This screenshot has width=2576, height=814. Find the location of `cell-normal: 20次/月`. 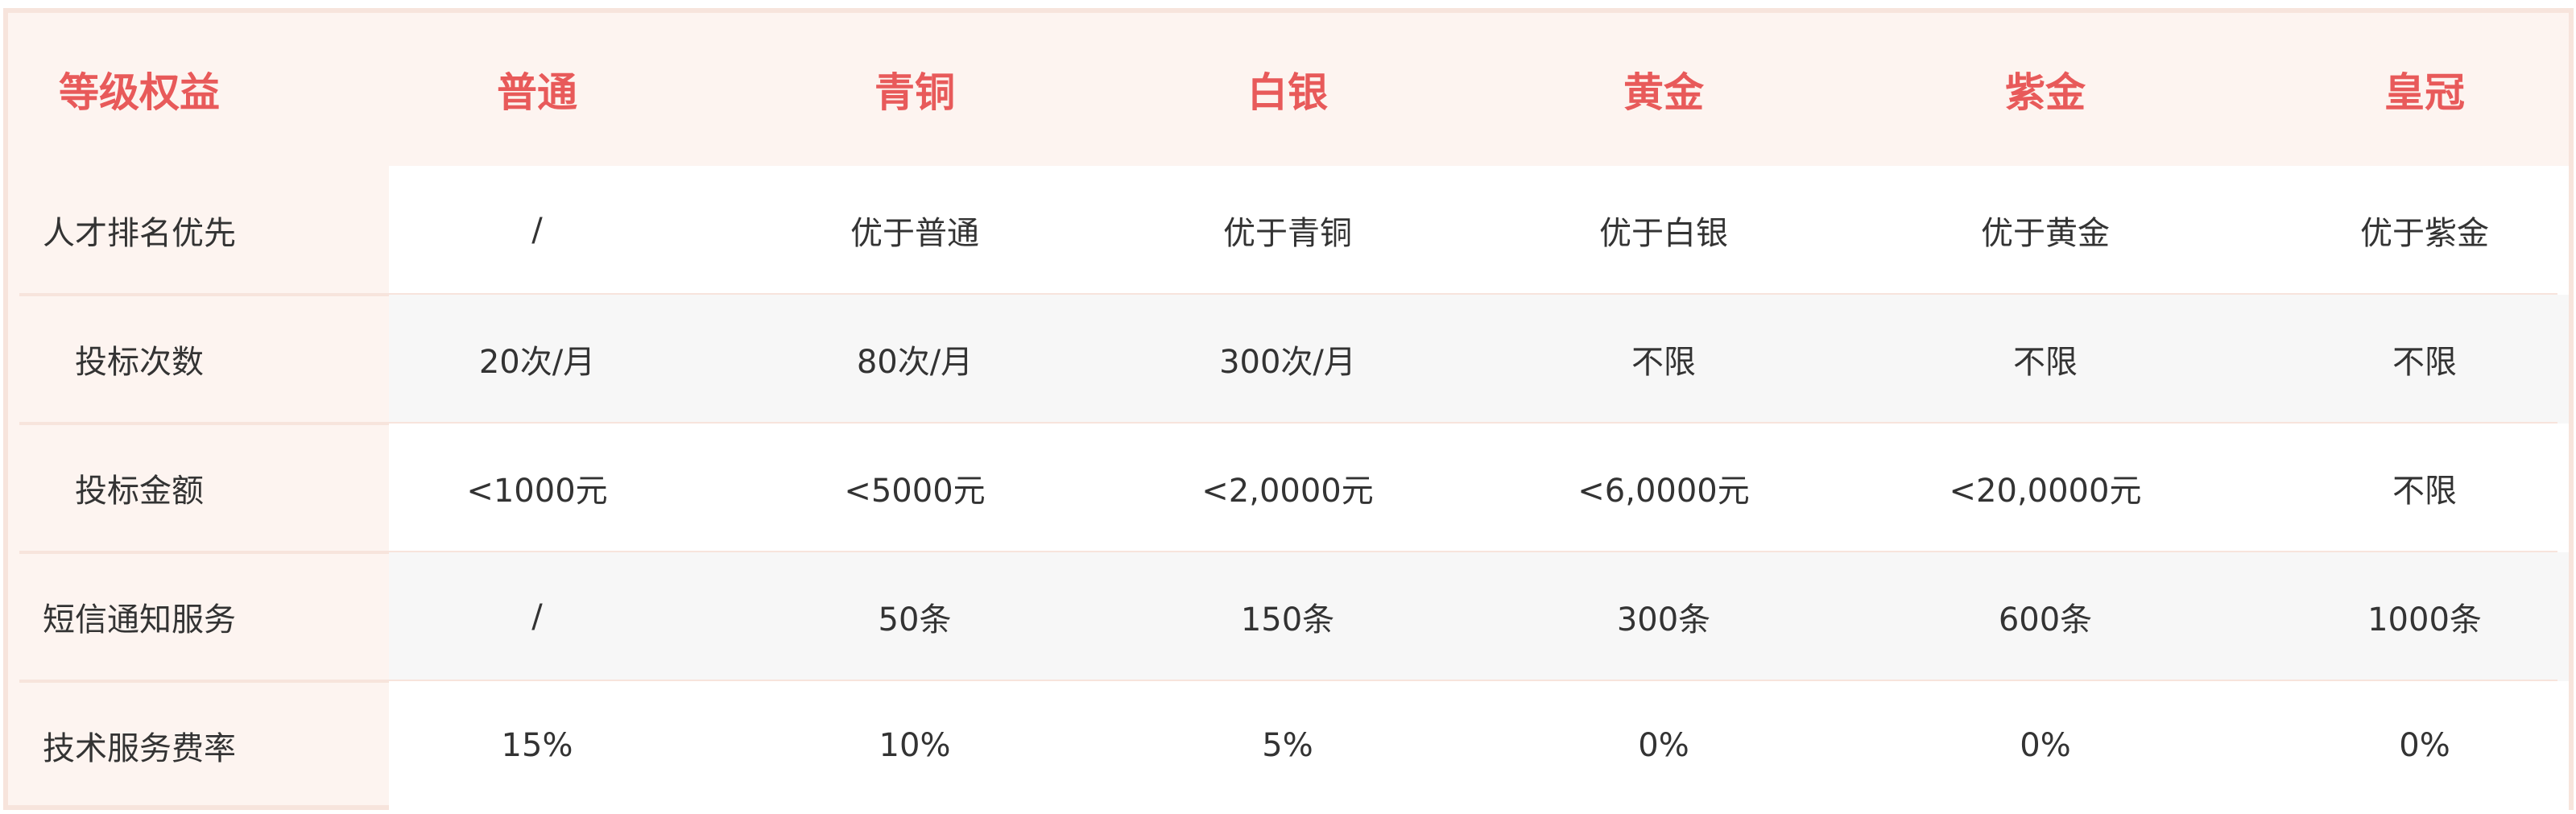

cell-normal: 20次/月 is located at coordinates (537, 362).